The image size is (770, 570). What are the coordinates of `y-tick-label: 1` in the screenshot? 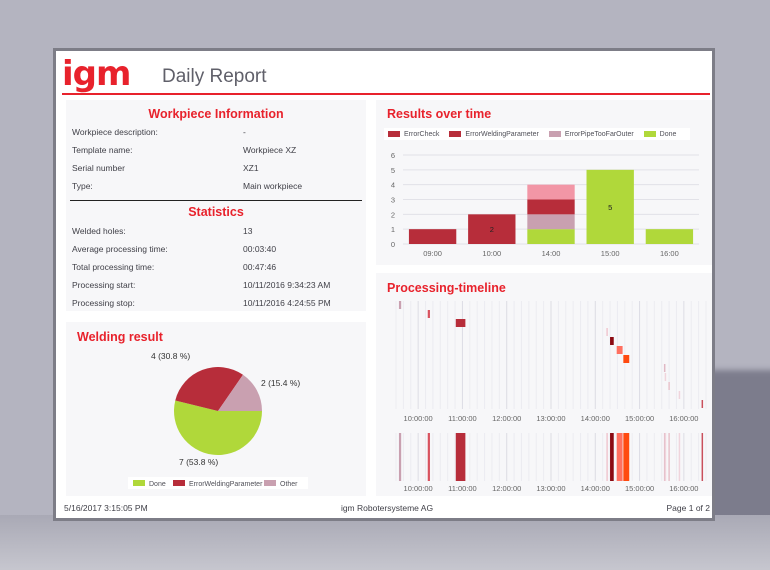 It's located at (393, 229).